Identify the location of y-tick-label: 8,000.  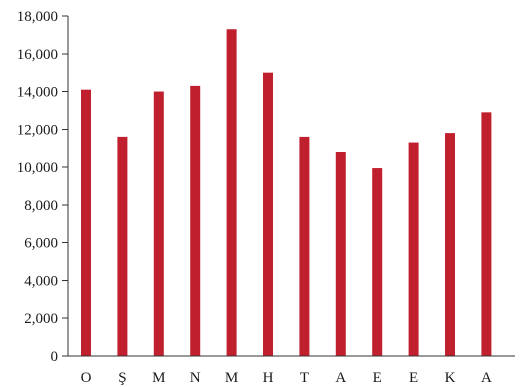
(41, 206).